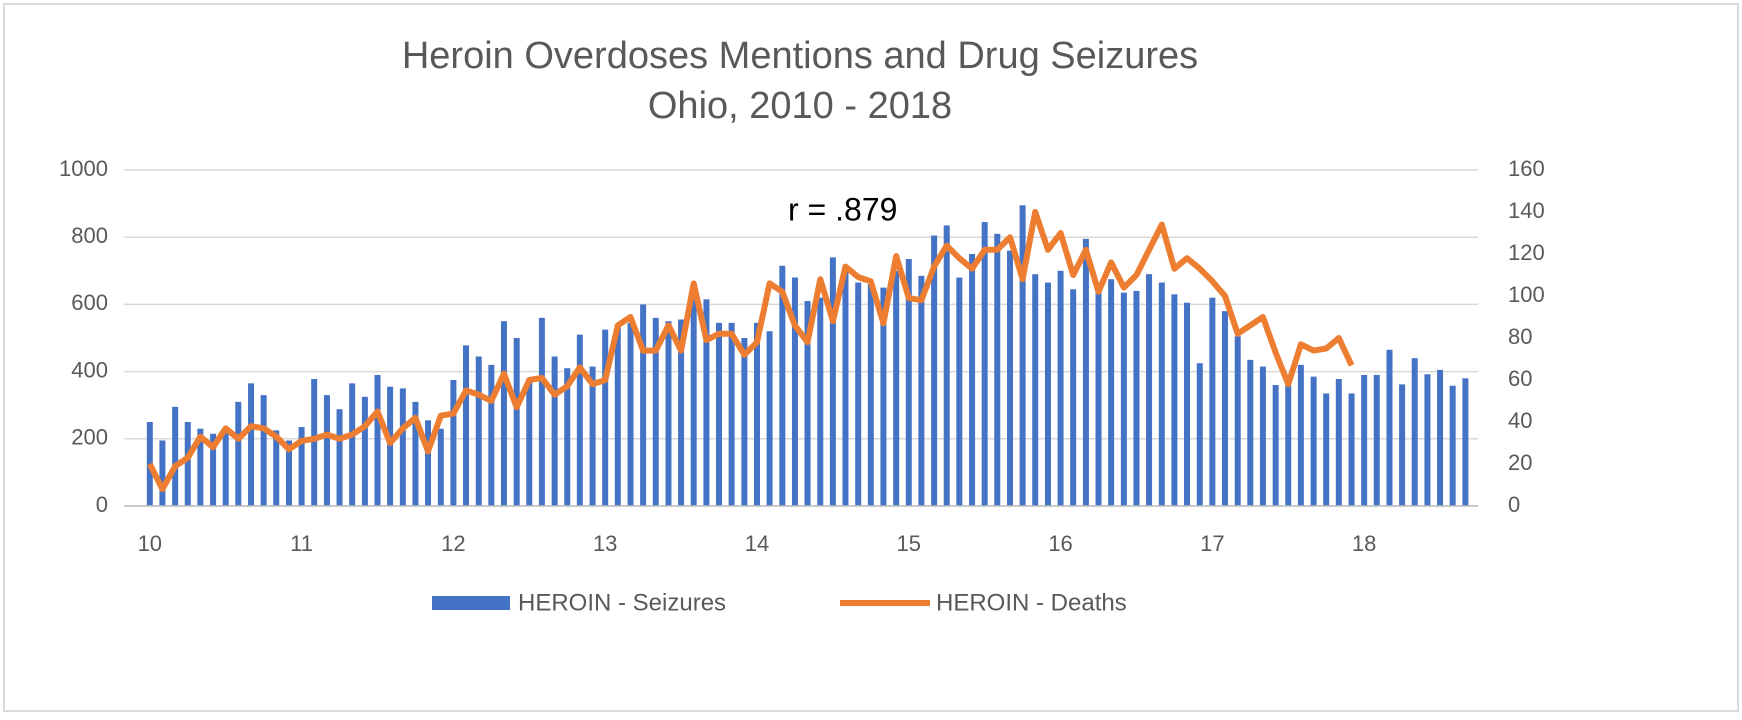  What do you see at coordinates (1212, 543) in the screenshot?
I see `x-tick-label: 17` at bounding box center [1212, 543].